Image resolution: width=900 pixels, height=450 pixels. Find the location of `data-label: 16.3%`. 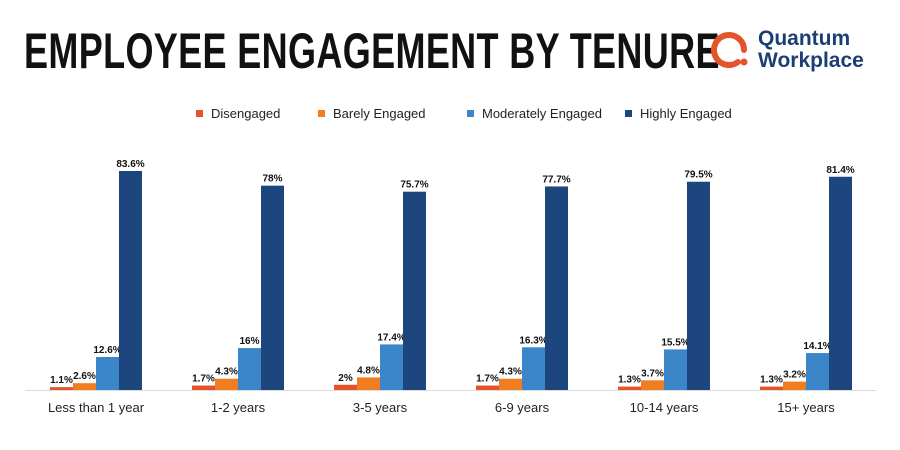

data-label: 16.3% is located at coordinates (533, 340).